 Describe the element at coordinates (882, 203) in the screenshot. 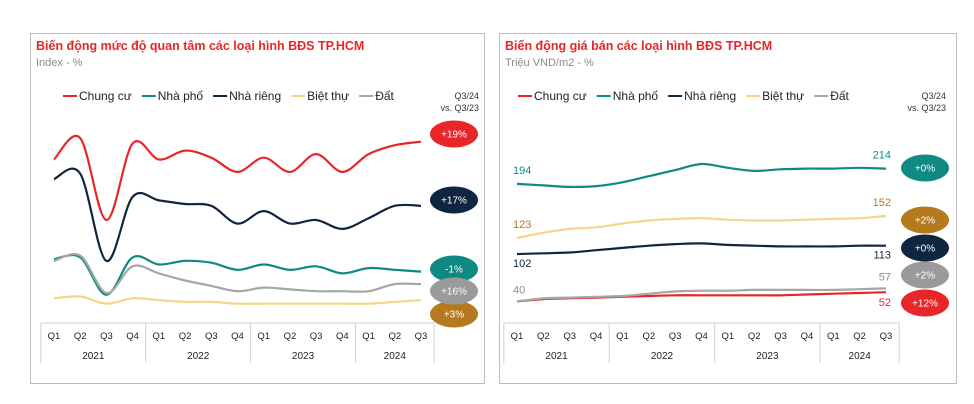

I see `end-value-label: 152` at that location.